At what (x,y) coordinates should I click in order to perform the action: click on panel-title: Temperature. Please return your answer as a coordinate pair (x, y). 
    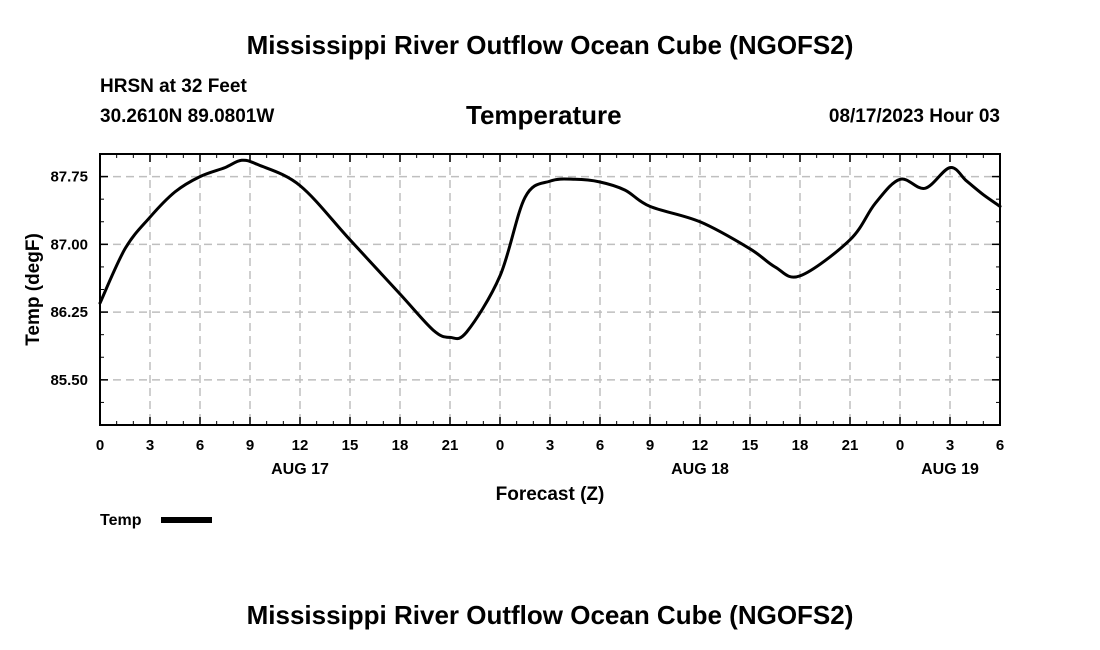
    Looking at the image, I should click on (544, 115).